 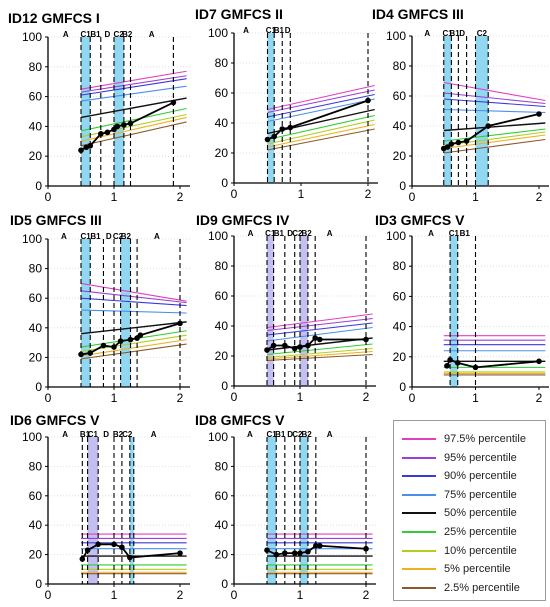 I want to click on panel-title: ID6 GMFCS V, so click(x=55, y=420).